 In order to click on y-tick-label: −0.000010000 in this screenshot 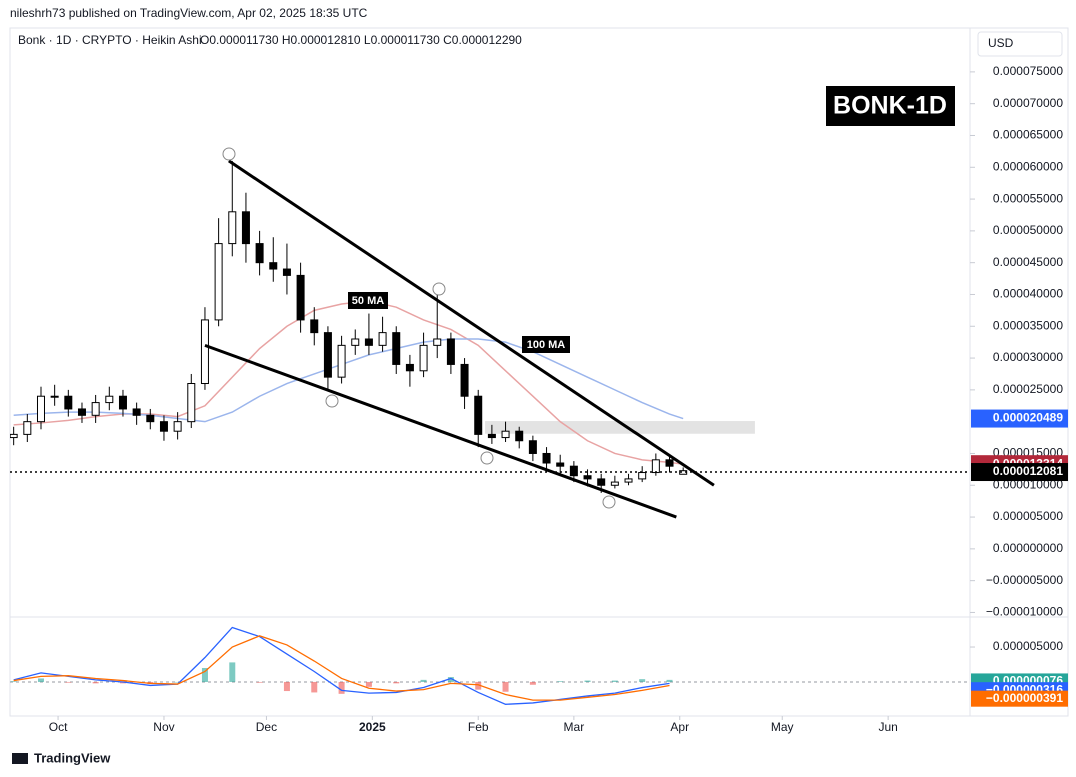, I will do `click(1024, 612)`.